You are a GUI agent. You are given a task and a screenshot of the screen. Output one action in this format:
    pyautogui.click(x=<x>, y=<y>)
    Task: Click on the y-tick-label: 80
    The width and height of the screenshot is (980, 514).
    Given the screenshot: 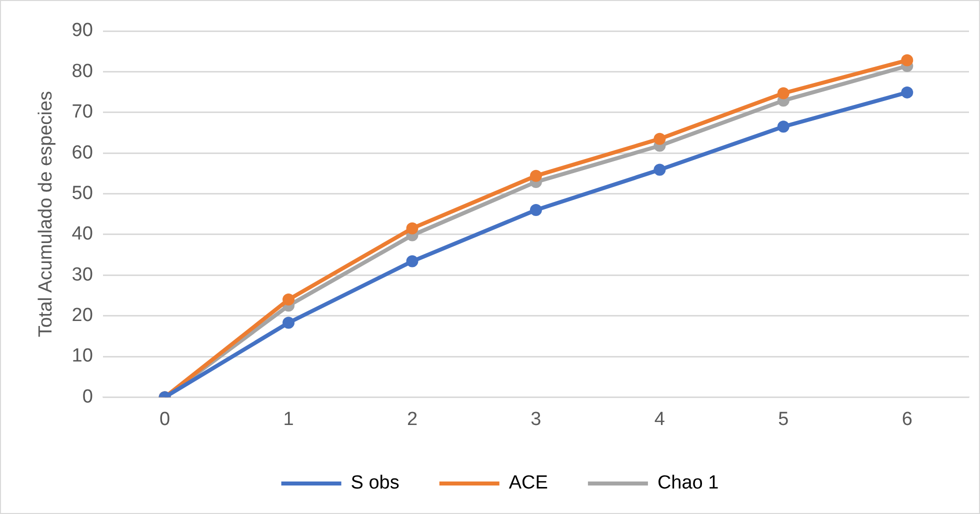 What is the action you would take?
    pyautogui.click(x=82, y=71)
    